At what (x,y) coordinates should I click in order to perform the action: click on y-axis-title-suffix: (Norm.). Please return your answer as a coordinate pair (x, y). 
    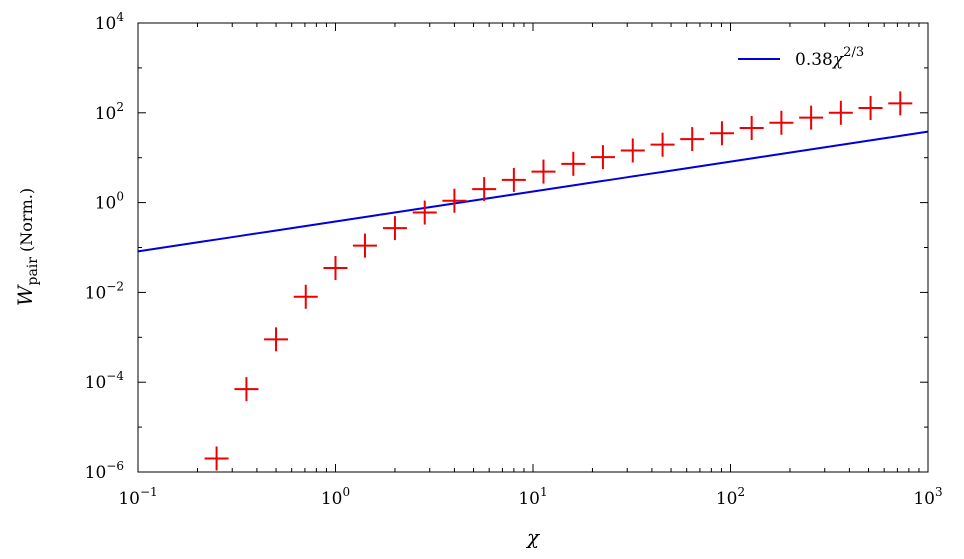
    Looking at the image, I should click on (26, 222).